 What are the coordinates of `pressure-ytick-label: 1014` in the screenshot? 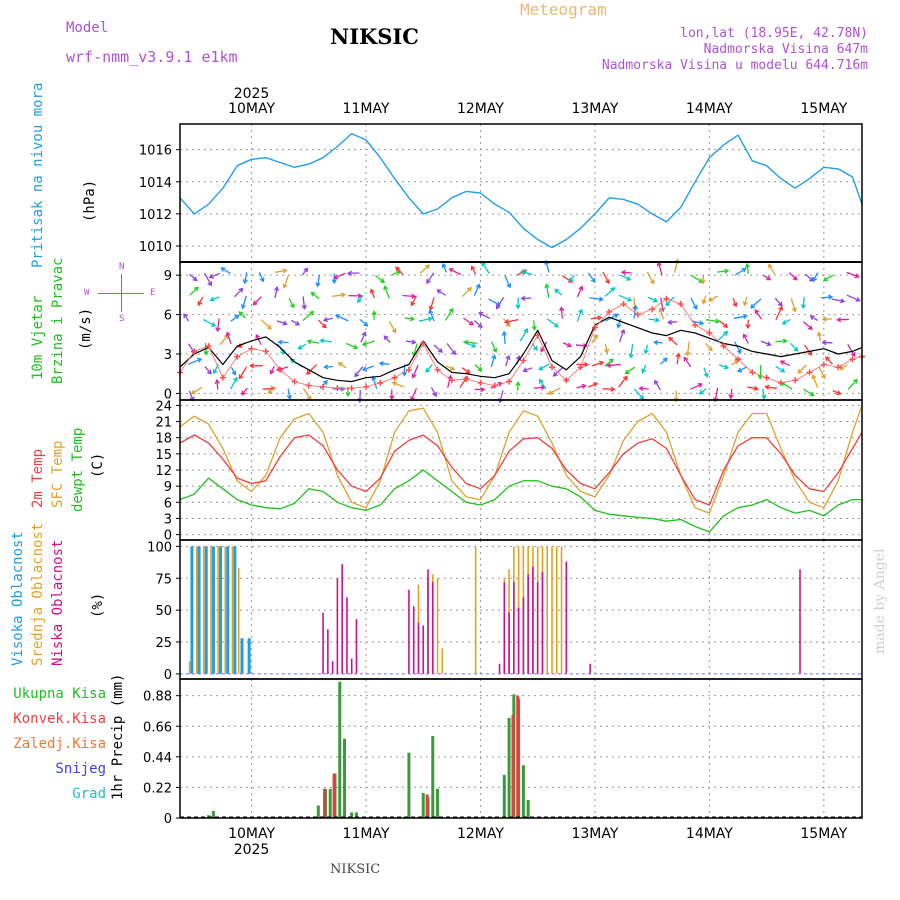 It's located at (155, 183).